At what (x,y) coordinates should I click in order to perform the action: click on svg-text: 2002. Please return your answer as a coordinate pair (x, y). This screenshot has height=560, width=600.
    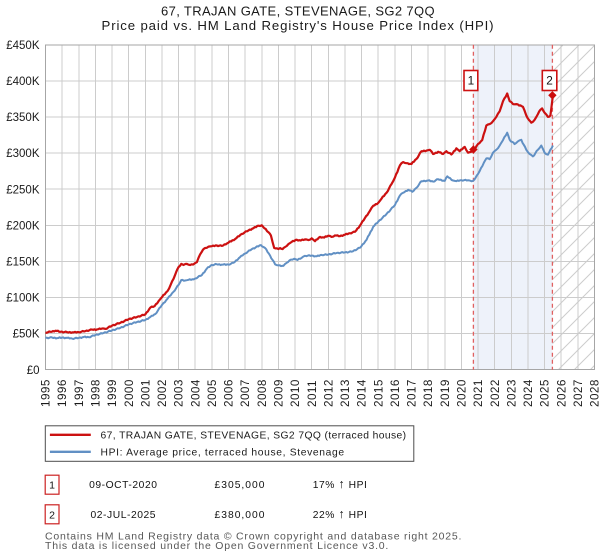
    Looking at the image, I should click on (162, 393).